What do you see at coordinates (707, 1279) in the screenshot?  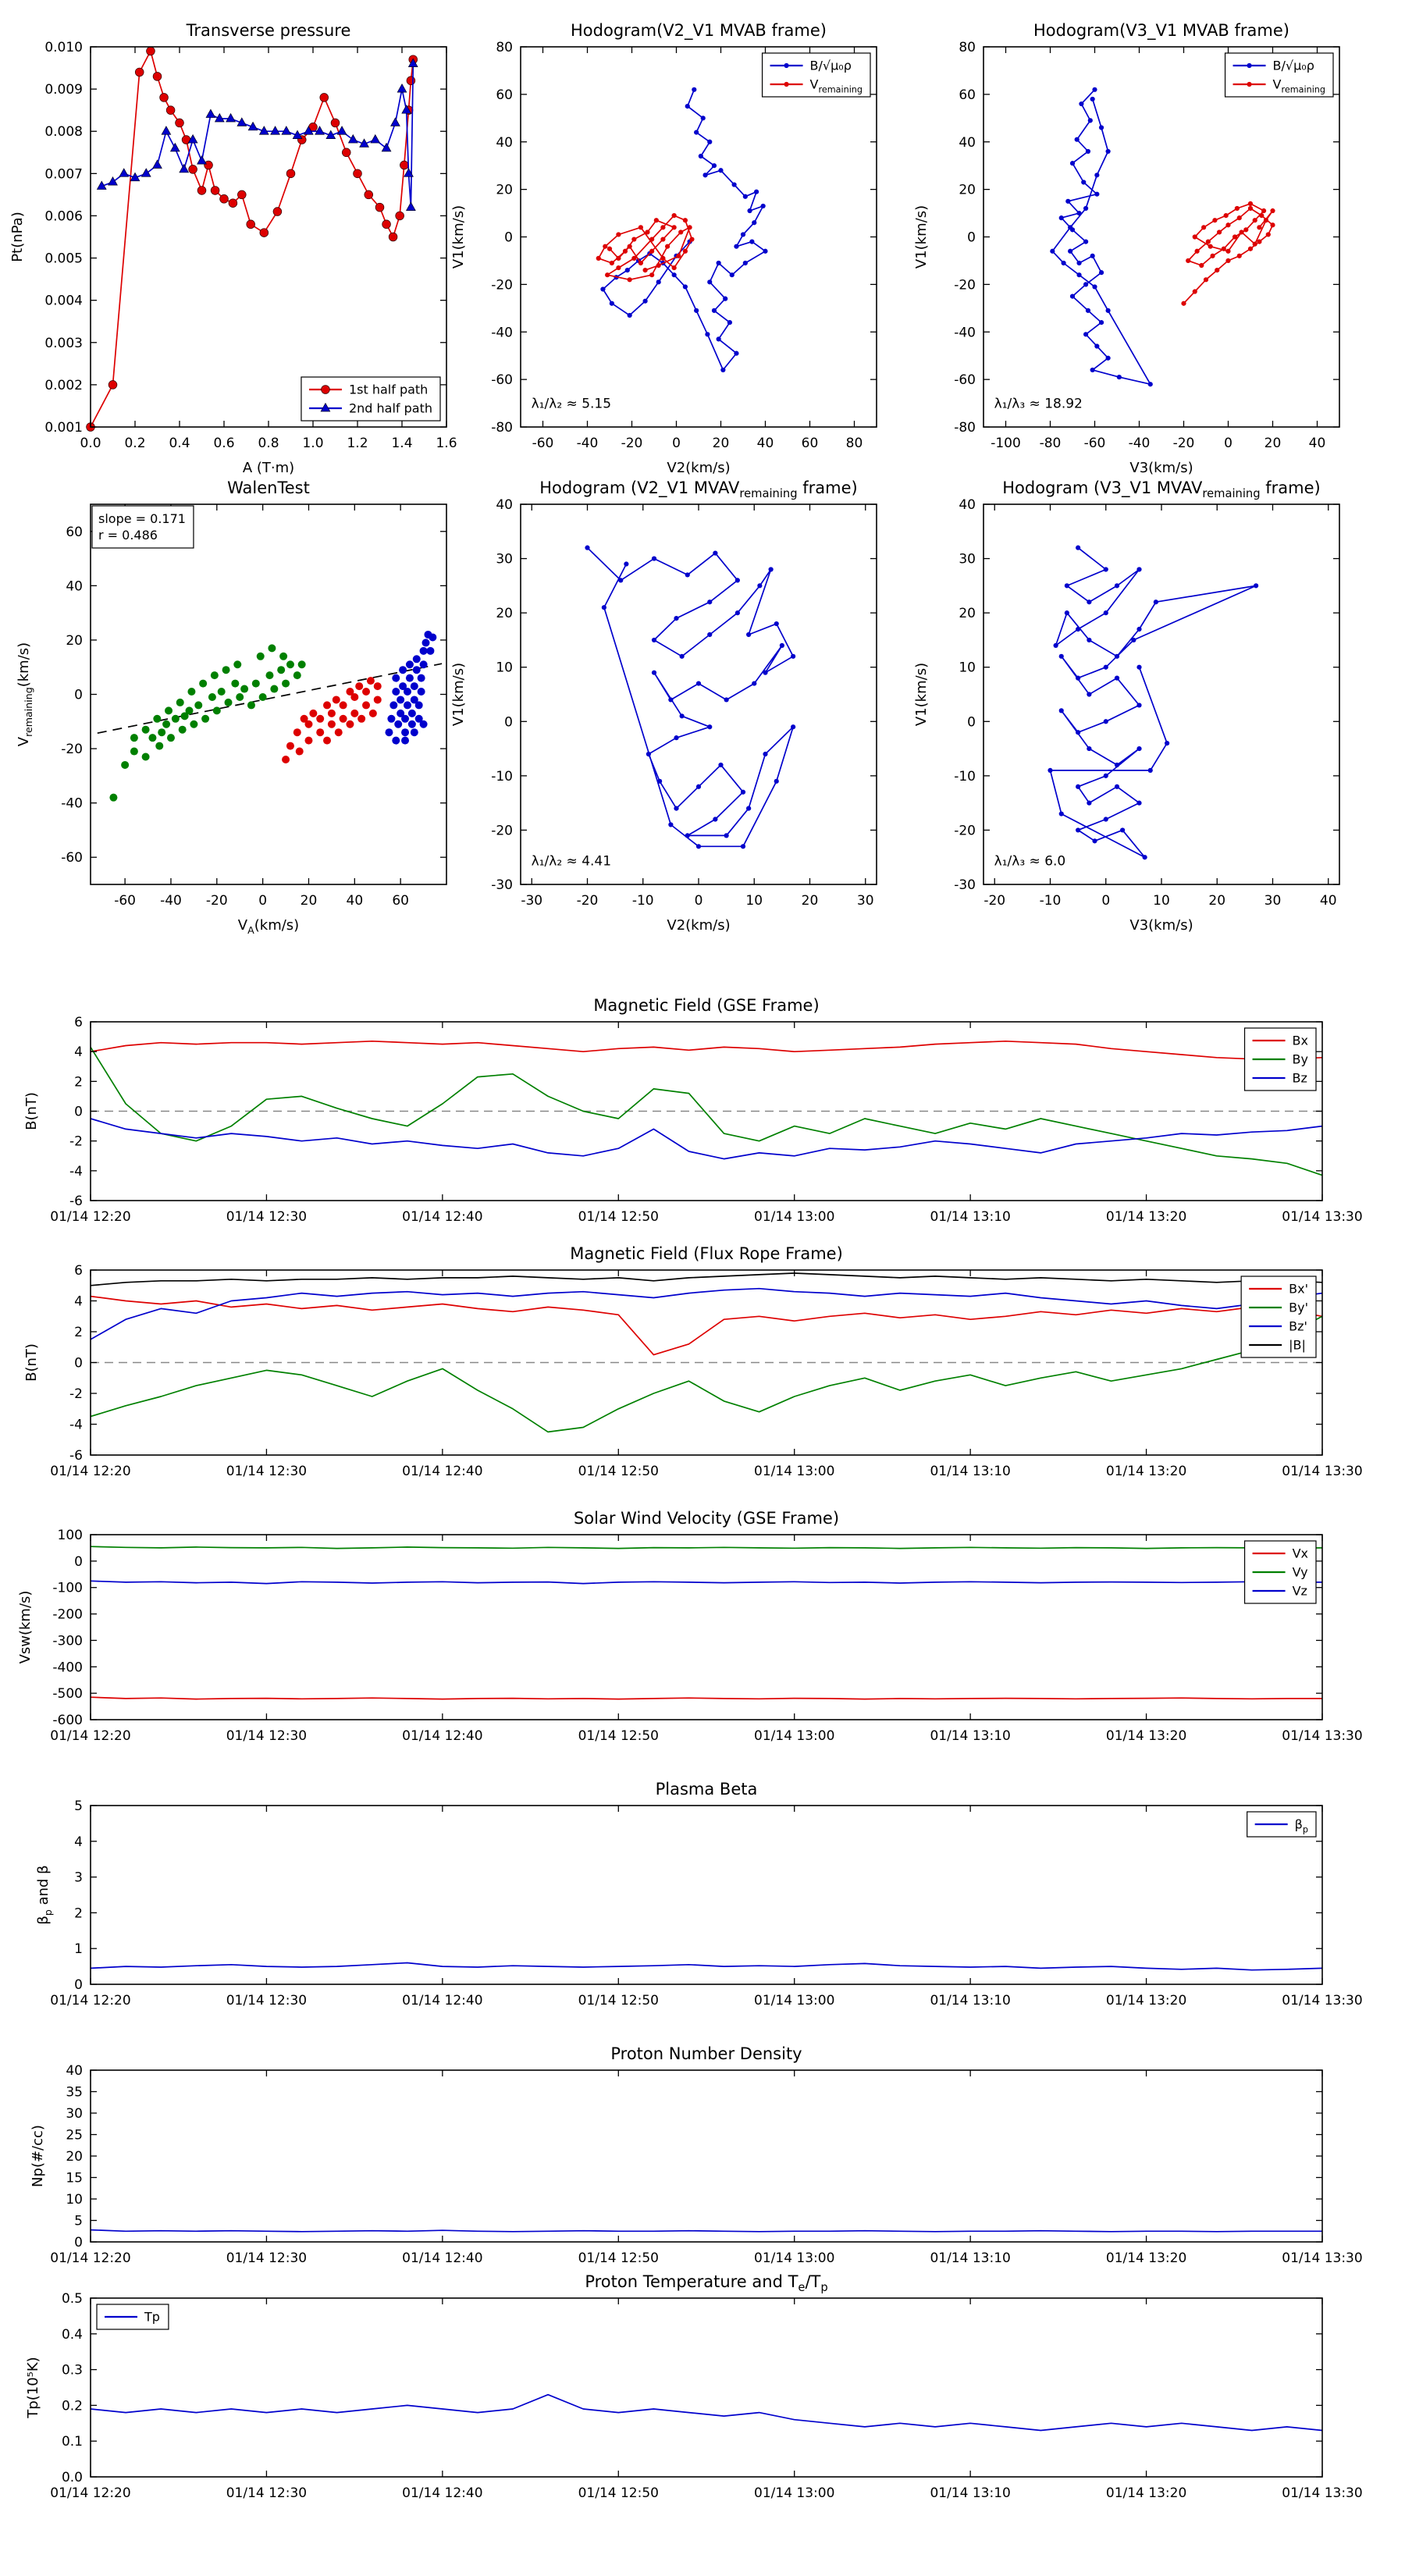 I see `series-b` at bounding box center [707, 1279].